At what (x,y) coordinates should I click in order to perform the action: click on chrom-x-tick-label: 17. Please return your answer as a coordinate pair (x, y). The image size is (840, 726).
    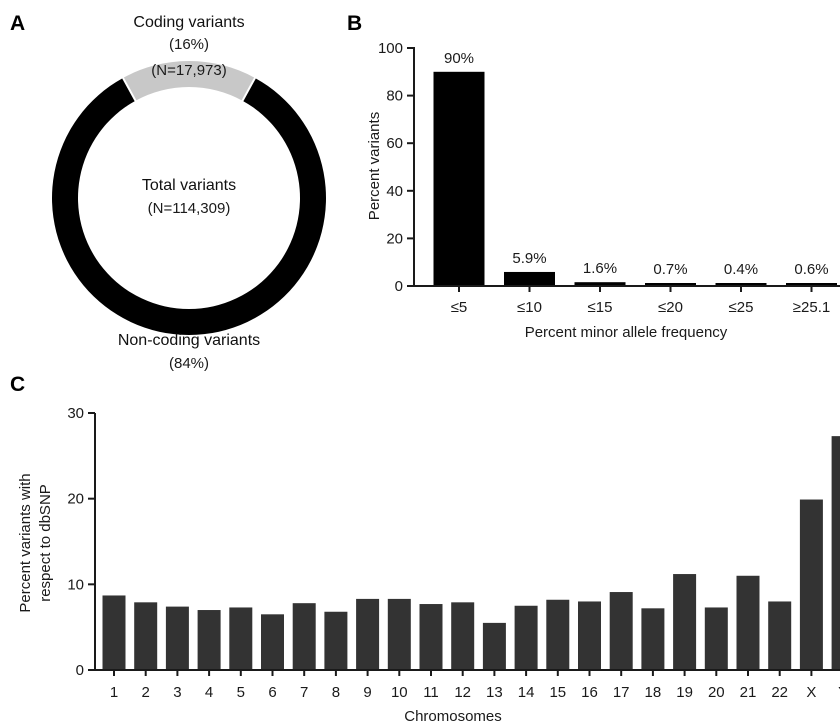
    Looking at the image, I should click on (621, 692).